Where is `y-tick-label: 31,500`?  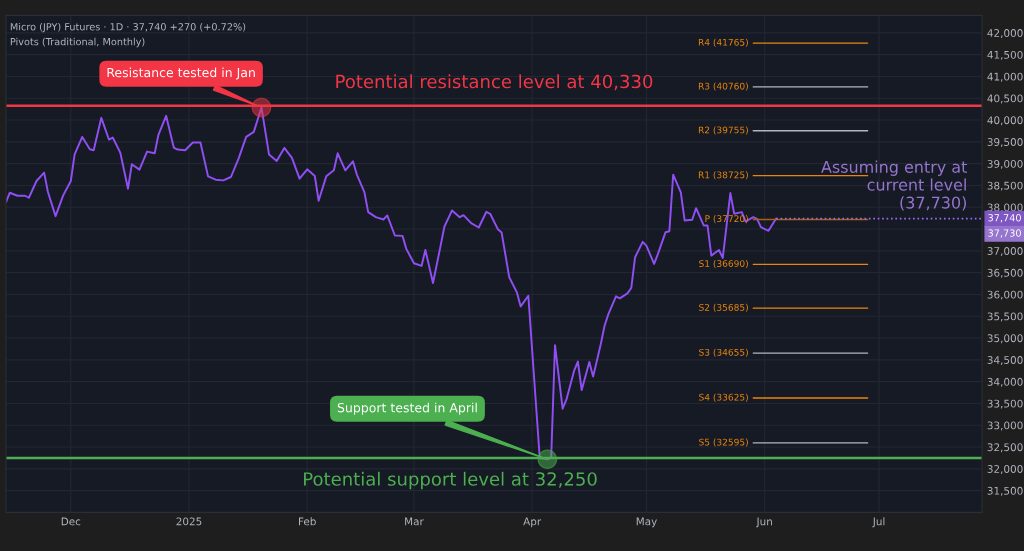
y-tick-label: 31,500 is located at coordinates (1005, 491).